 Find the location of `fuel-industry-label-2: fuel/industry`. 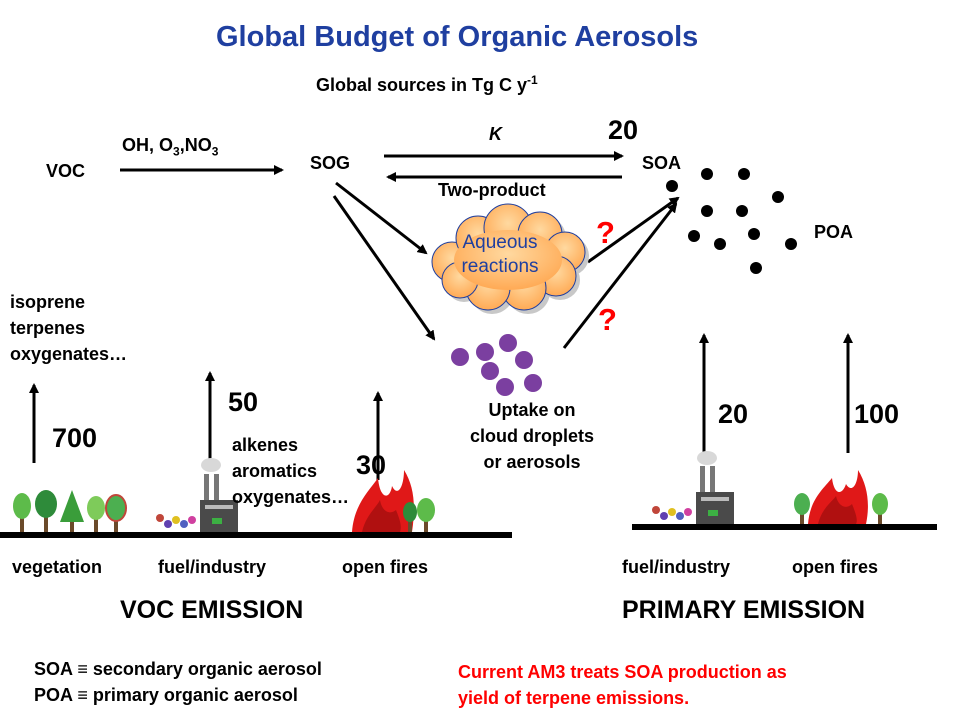

fuel-industry-label-2: fuel/industry is located at coordinates (676, 567).